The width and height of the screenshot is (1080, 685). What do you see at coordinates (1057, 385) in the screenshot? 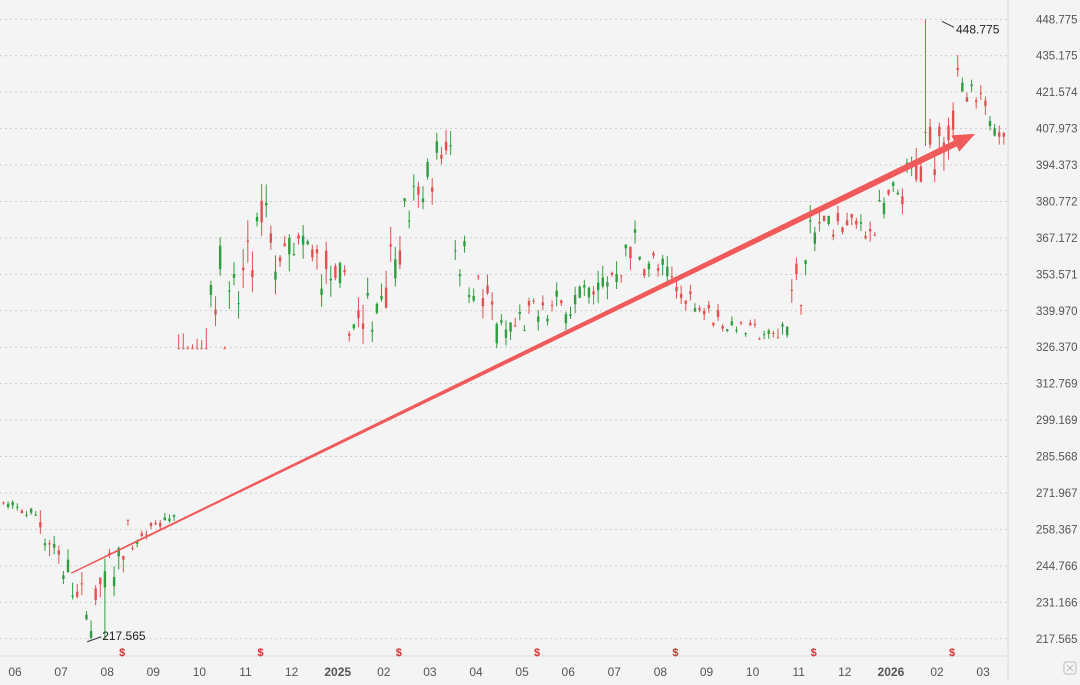
I see `y-tick-label: 312.769` at bounding box center [1057, 385].